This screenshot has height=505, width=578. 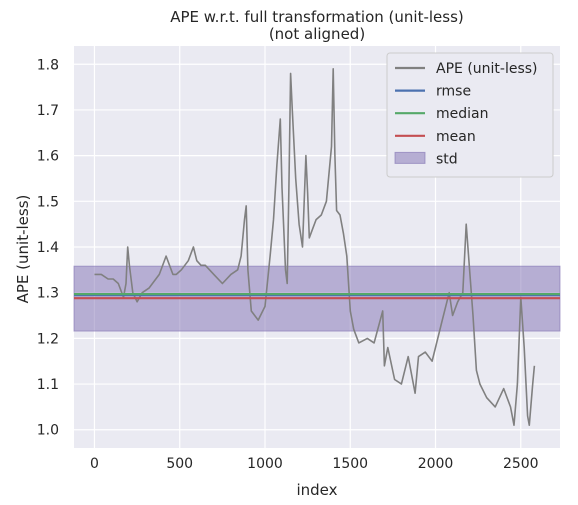 What do you see at coordinates (436, 464) in the screenshot?
I see `x-tick-label: 2000` at bounding box center [436, 464].